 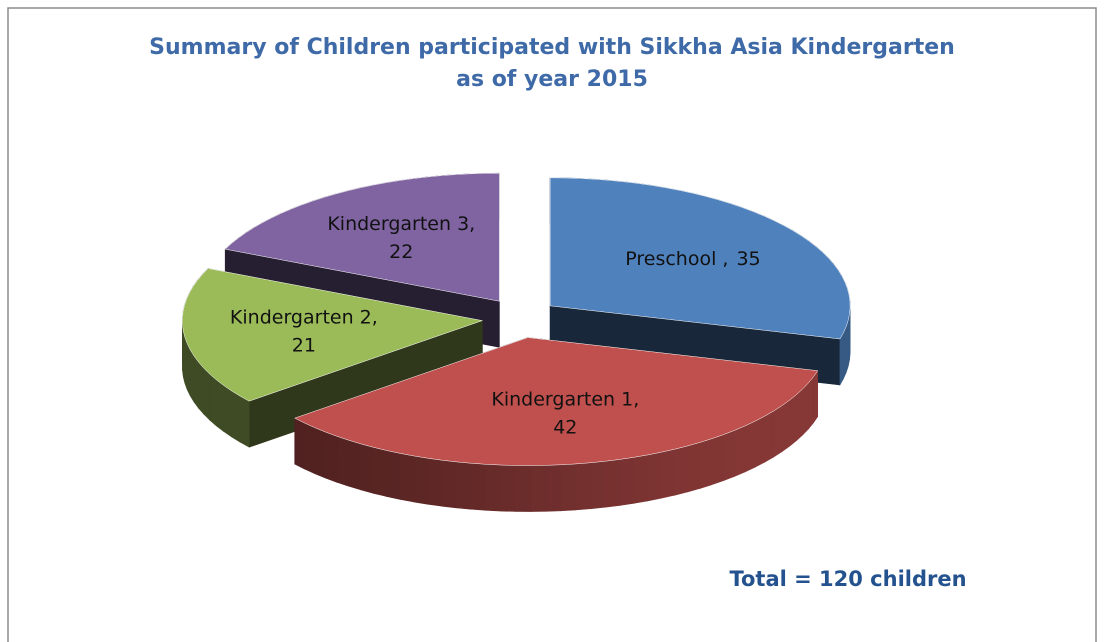 I want to click on data-label-value: 35, so click(x=748, y=259).